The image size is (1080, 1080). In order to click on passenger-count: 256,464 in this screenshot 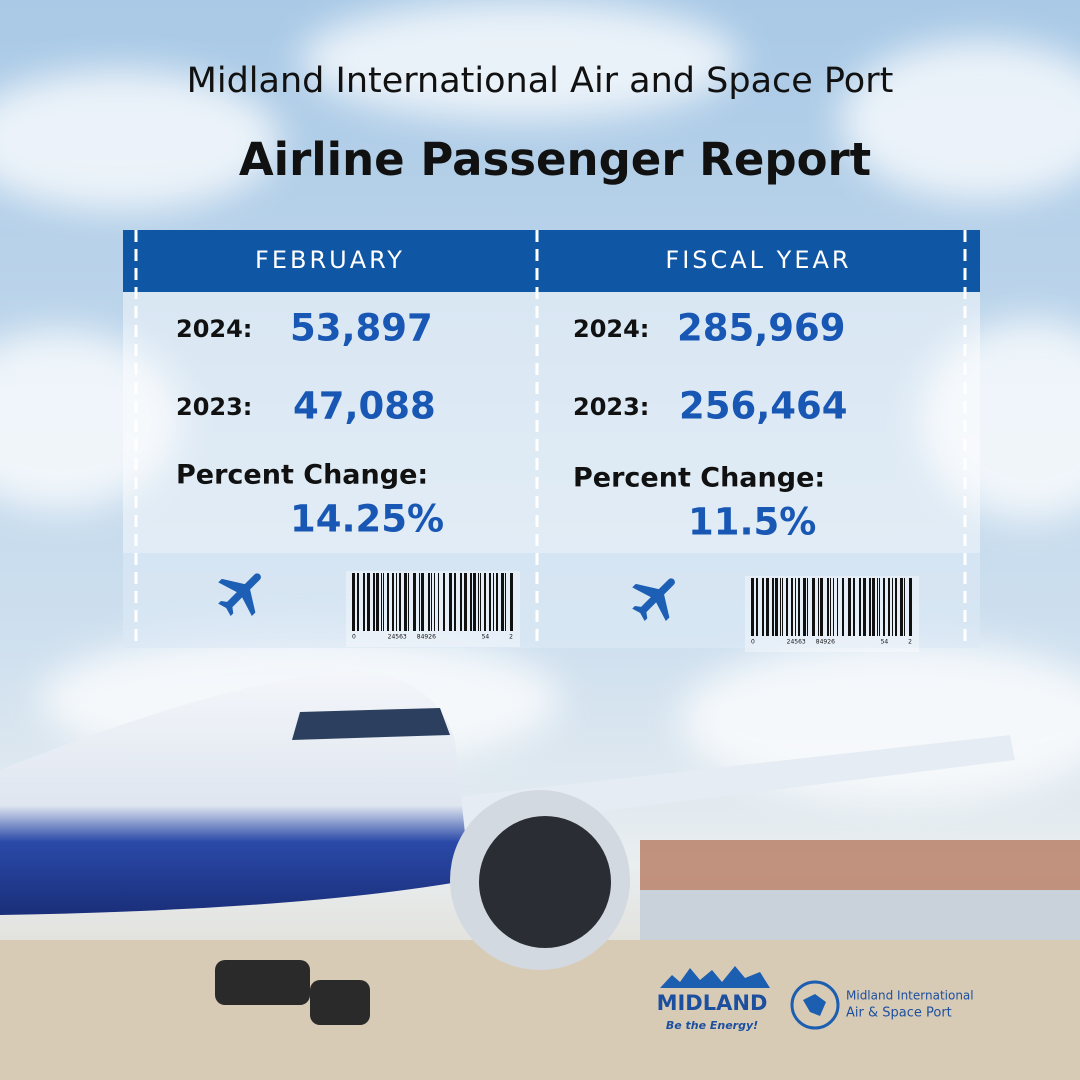, I will do `click(763, 406)`.